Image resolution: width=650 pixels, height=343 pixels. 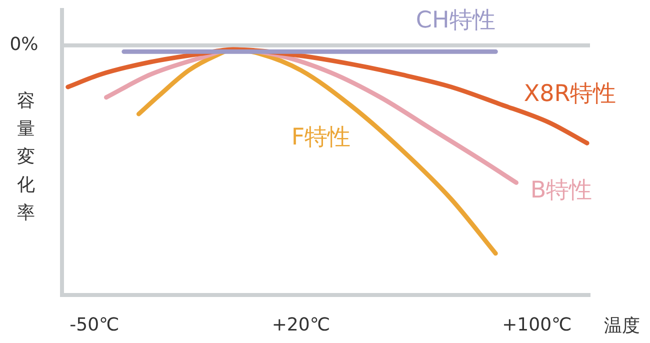 I want to click on y-axis-title: 容量変化率, so click(x=26, y=157).